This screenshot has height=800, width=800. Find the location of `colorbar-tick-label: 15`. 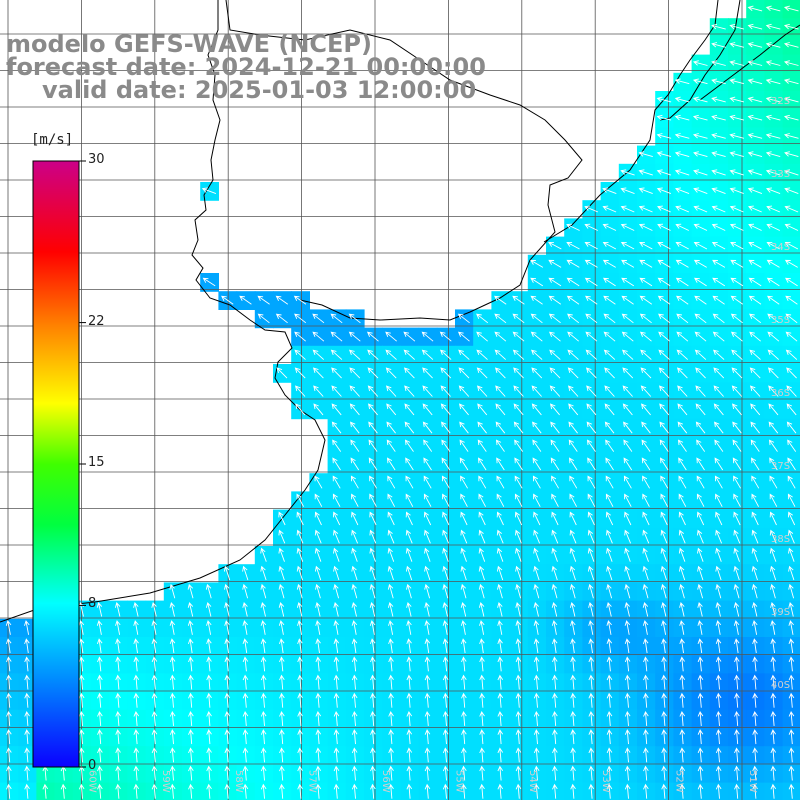

colorbar-tick-label: 15 is located at coordinates (96, 462).